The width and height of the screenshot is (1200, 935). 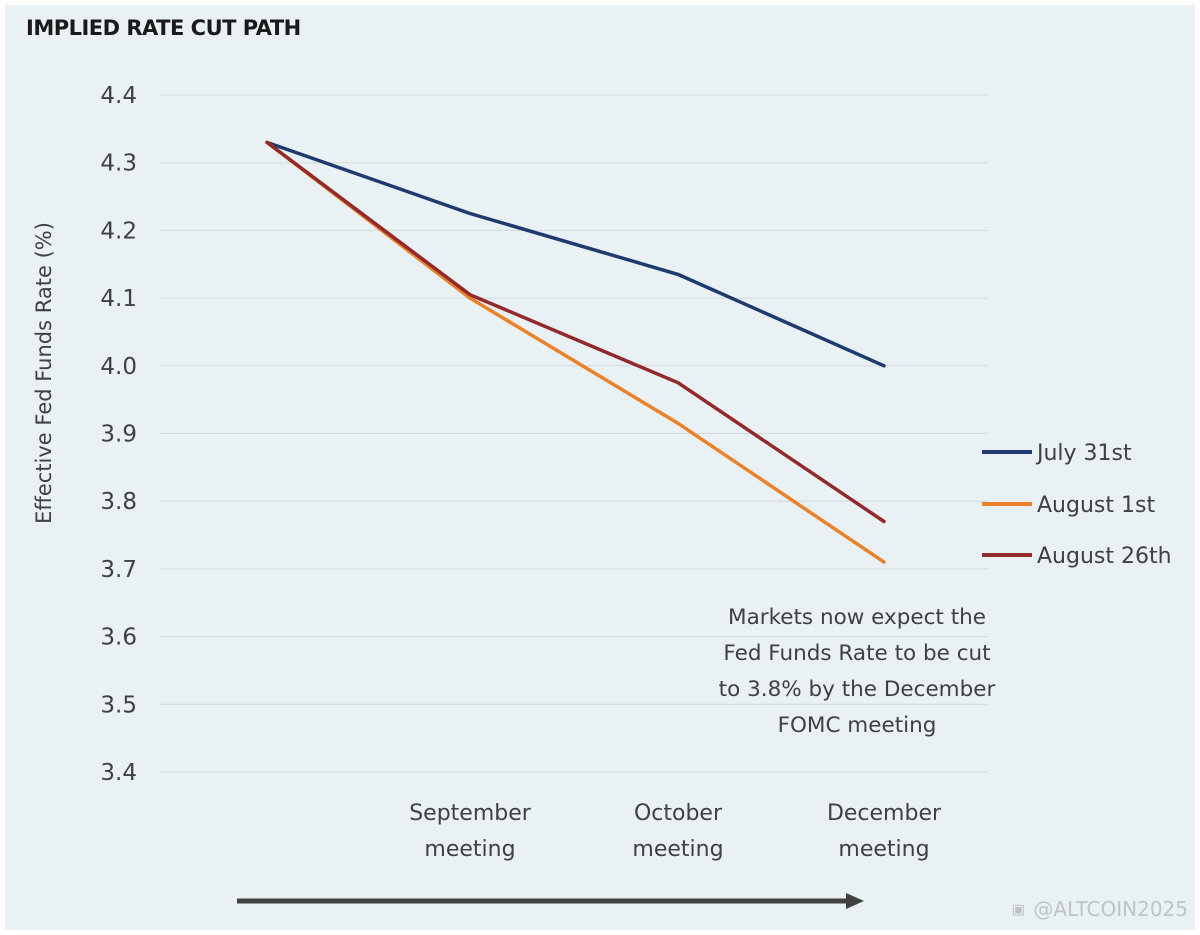 What do you see at coordinates (163, 28) in the screenshot?
I see `chart-title: IMPLIED RATE CUT PATH` at bounding box center [163, 28].